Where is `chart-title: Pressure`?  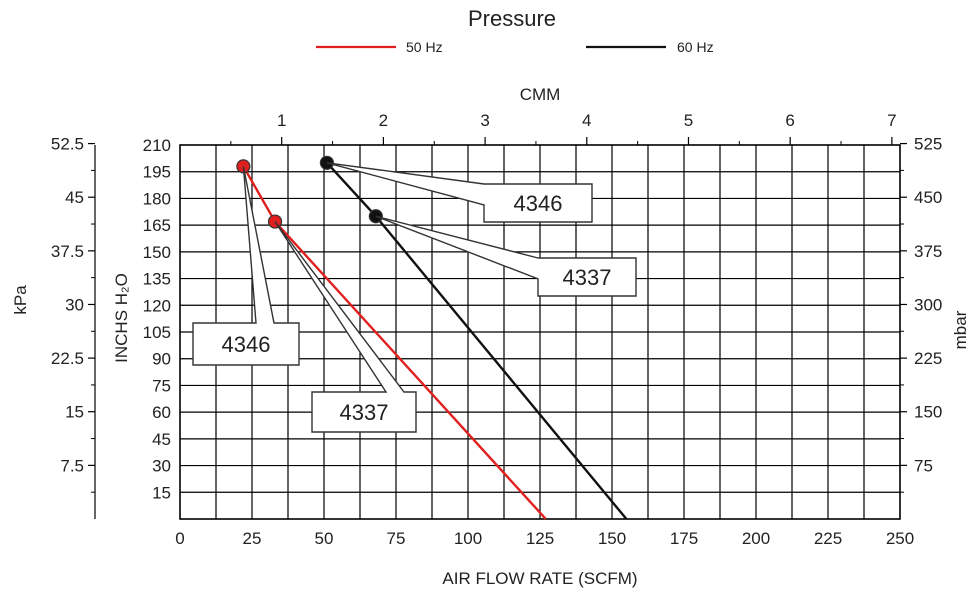
chart-title: Pressure is located at coordinates (512, 18).